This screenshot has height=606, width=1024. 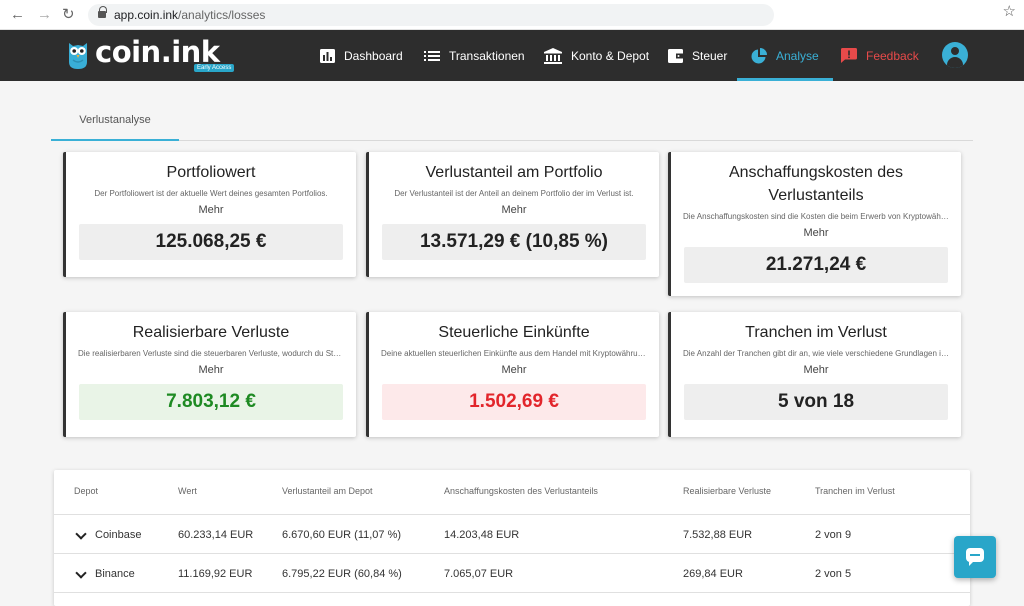 What do you see at coordinates (211, 332) in the screenshot?
I see `card-title: Realisierbare Verluste` at bounding box center [211, 332].